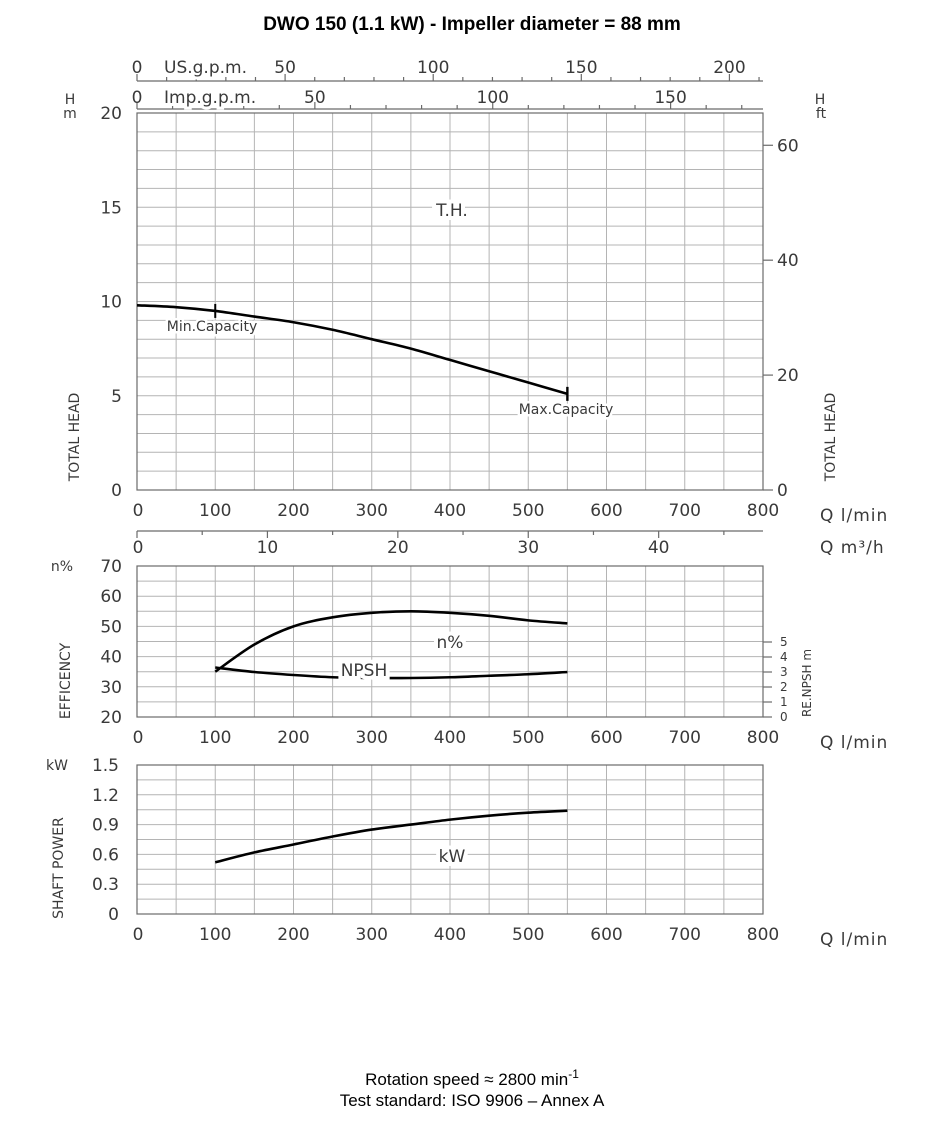 The height and width of the screenshot is (1133, 925). Describe the element at coordinates (788, 376) in the screenshot. I see `y-right-tick-label: 20` at that location.